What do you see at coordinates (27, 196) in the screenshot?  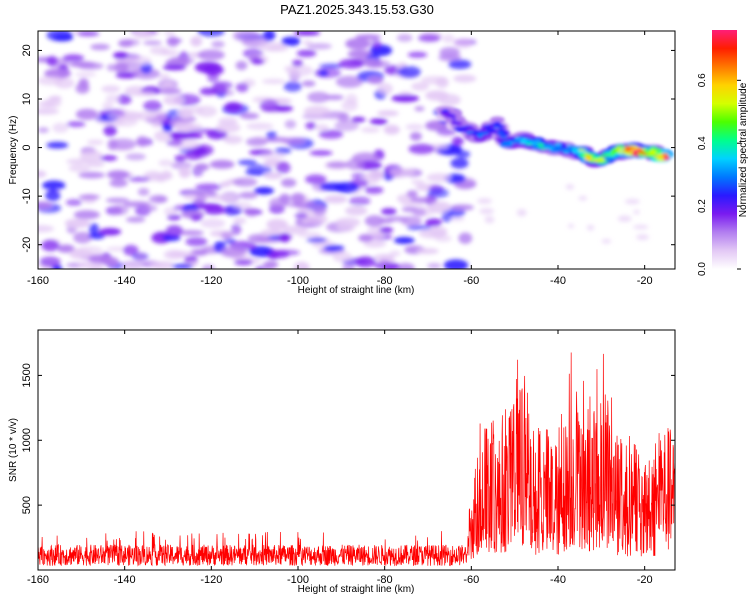 I see `y-tick-label: -10` at bounding box center [27, 196].